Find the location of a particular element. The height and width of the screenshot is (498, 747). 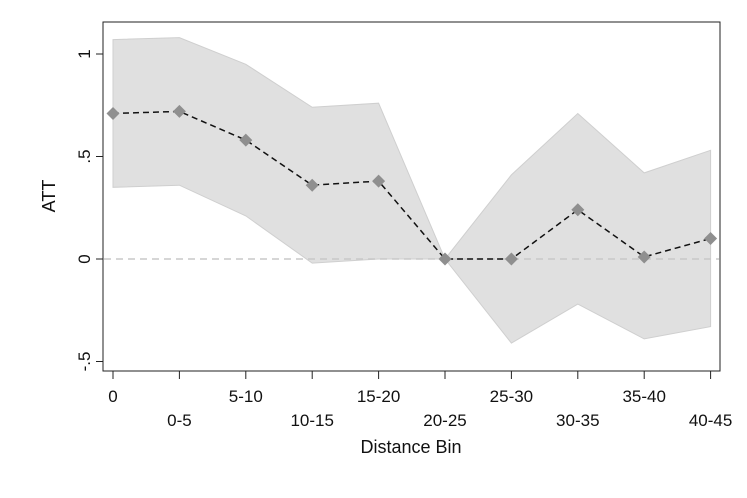

x-tick-label: 15-20 is located at coordinates (378, 396).